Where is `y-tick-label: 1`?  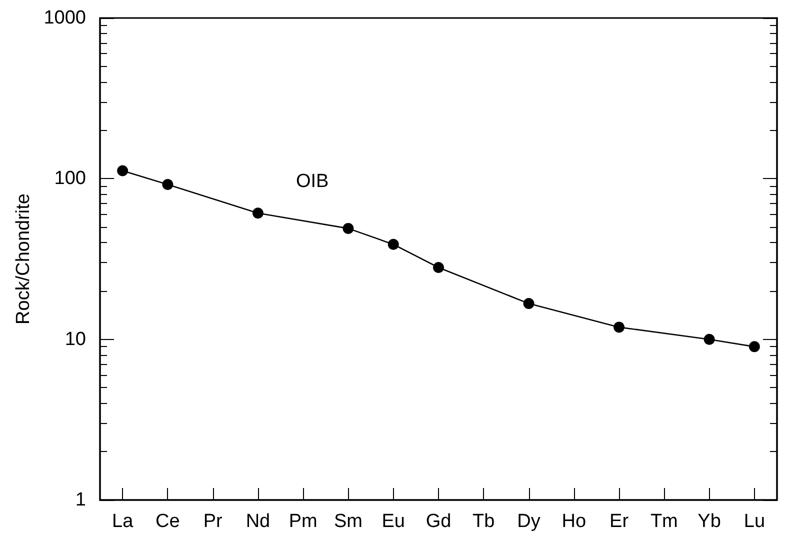
y-tick-label: 1 is located at coordinates (80, 500).